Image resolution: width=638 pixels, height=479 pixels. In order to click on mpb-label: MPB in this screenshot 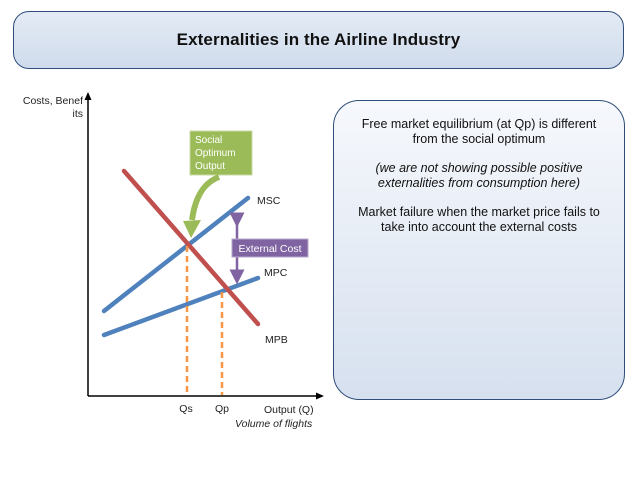, I will do `click(276, 340)`.